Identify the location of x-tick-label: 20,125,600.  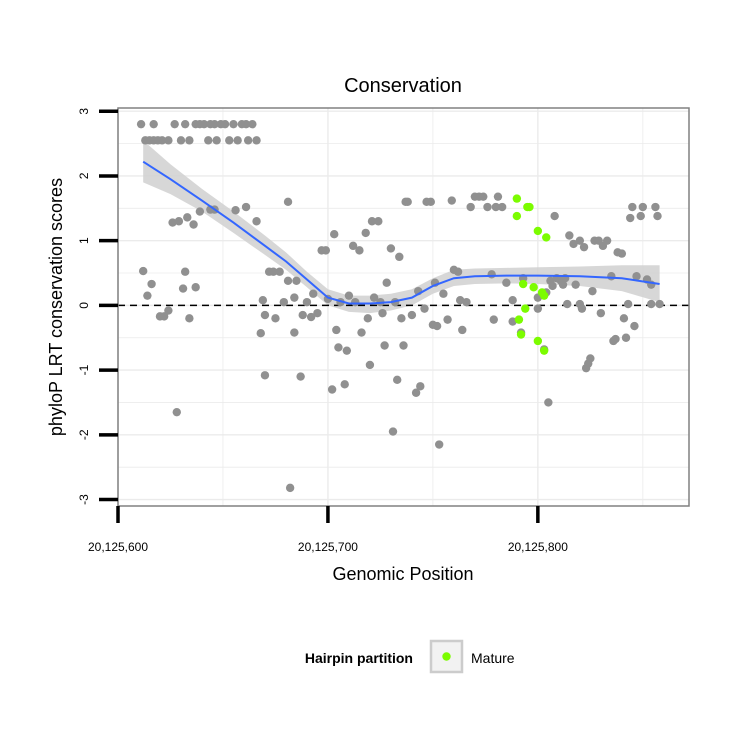
(118, 547).